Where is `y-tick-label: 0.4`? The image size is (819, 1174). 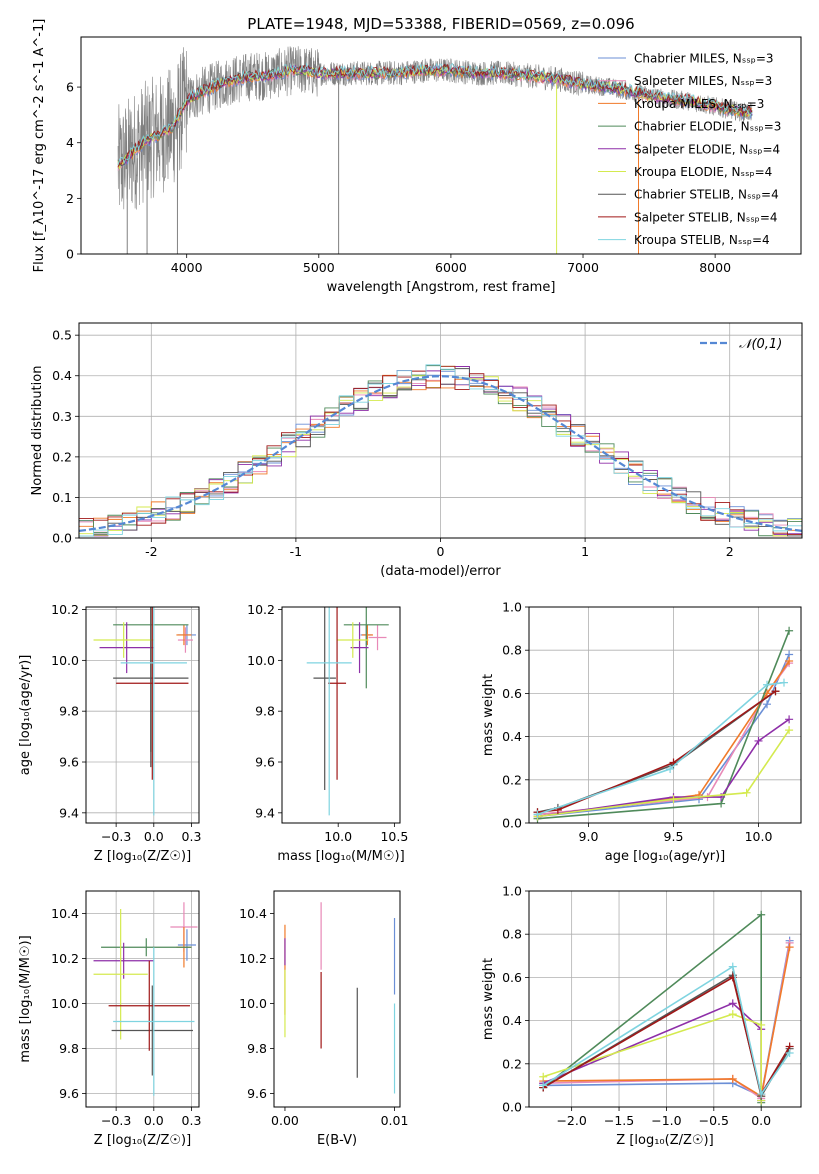
y-tick-label: 0.4 is located at coordinates (512, 736).